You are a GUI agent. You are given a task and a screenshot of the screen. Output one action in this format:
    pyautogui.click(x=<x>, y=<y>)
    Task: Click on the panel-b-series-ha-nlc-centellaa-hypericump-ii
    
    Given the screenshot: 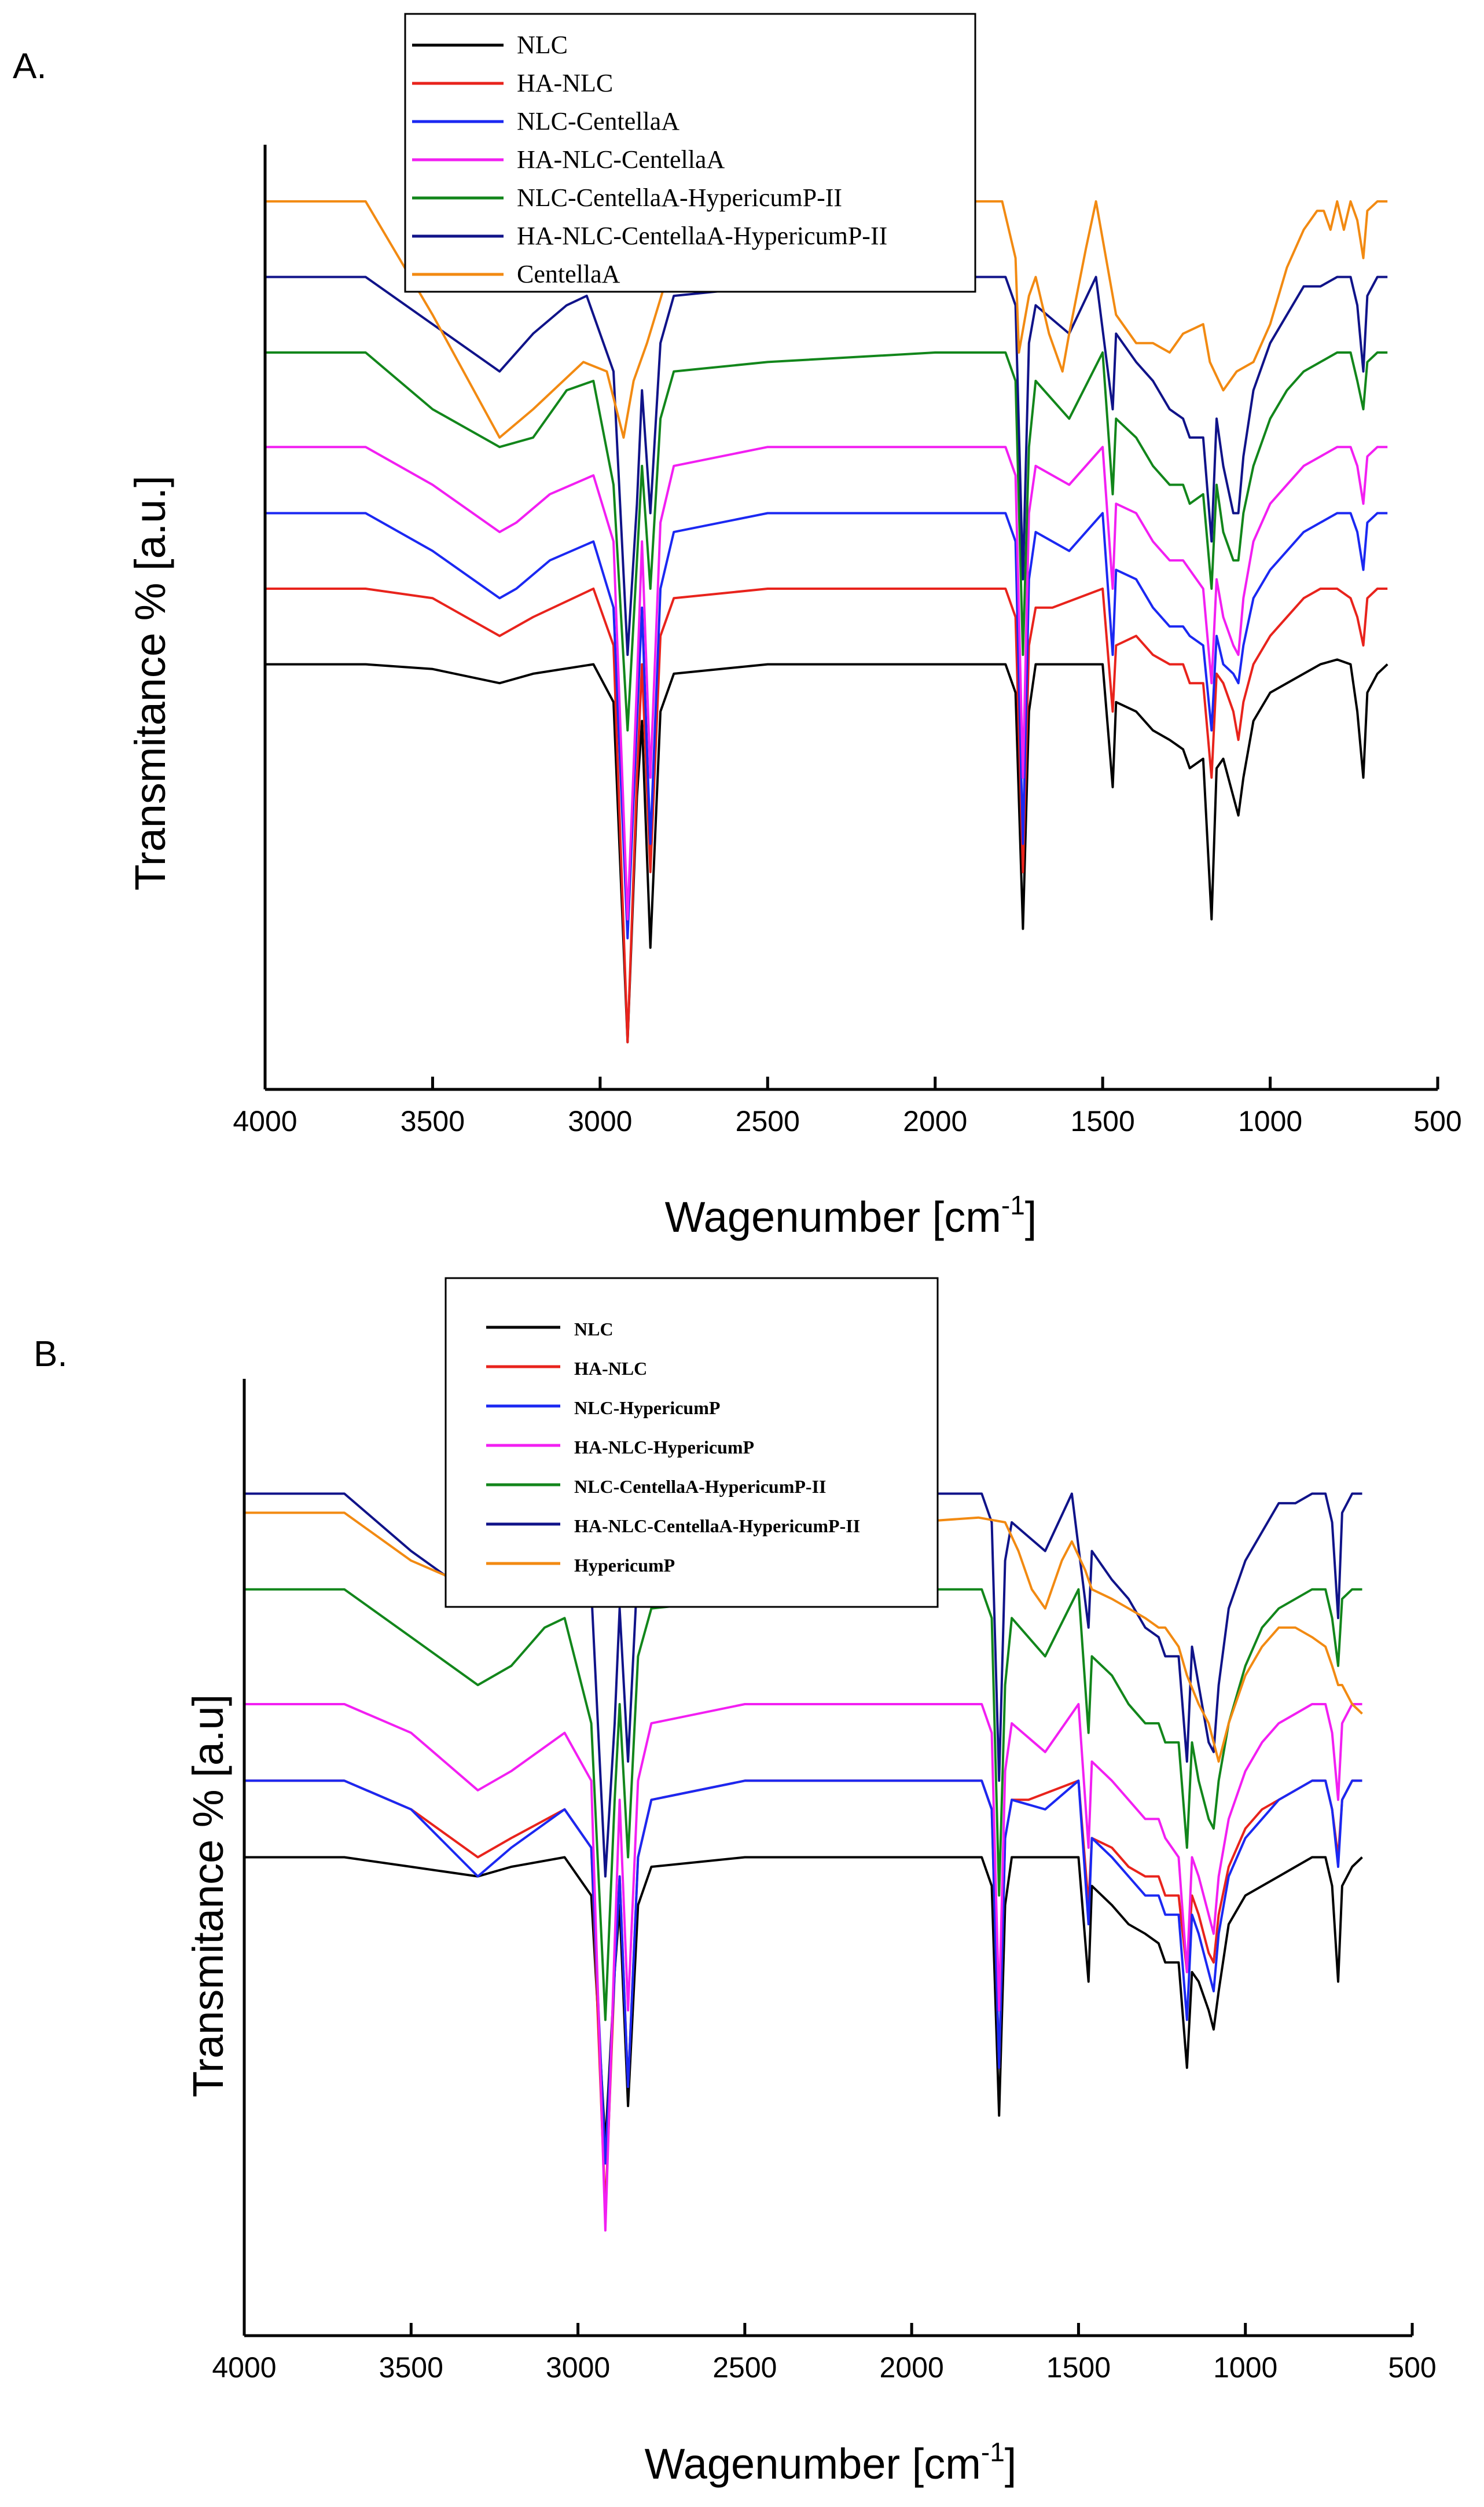 What is the action you would take?
    pyautogui.click(x=803, y=1685)
    